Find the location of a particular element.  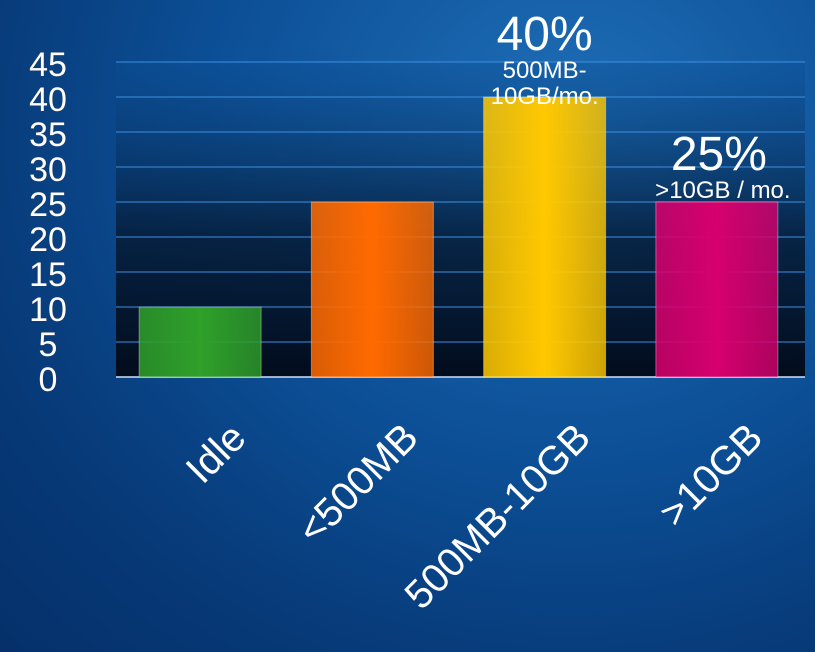

annotation-line: >10GB / mo. is located at coordinates (722, 190).